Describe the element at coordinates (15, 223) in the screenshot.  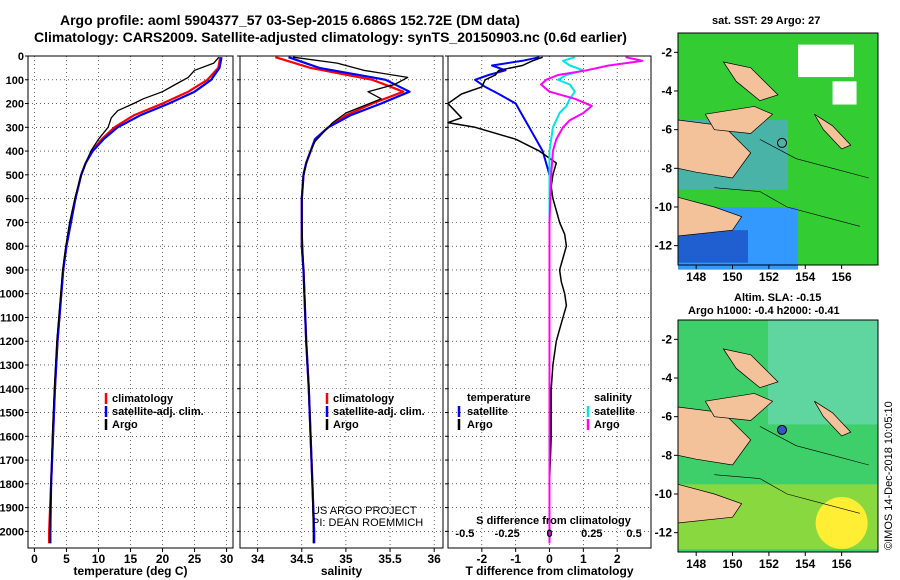
I see `y-tick-label: 700` at that location.